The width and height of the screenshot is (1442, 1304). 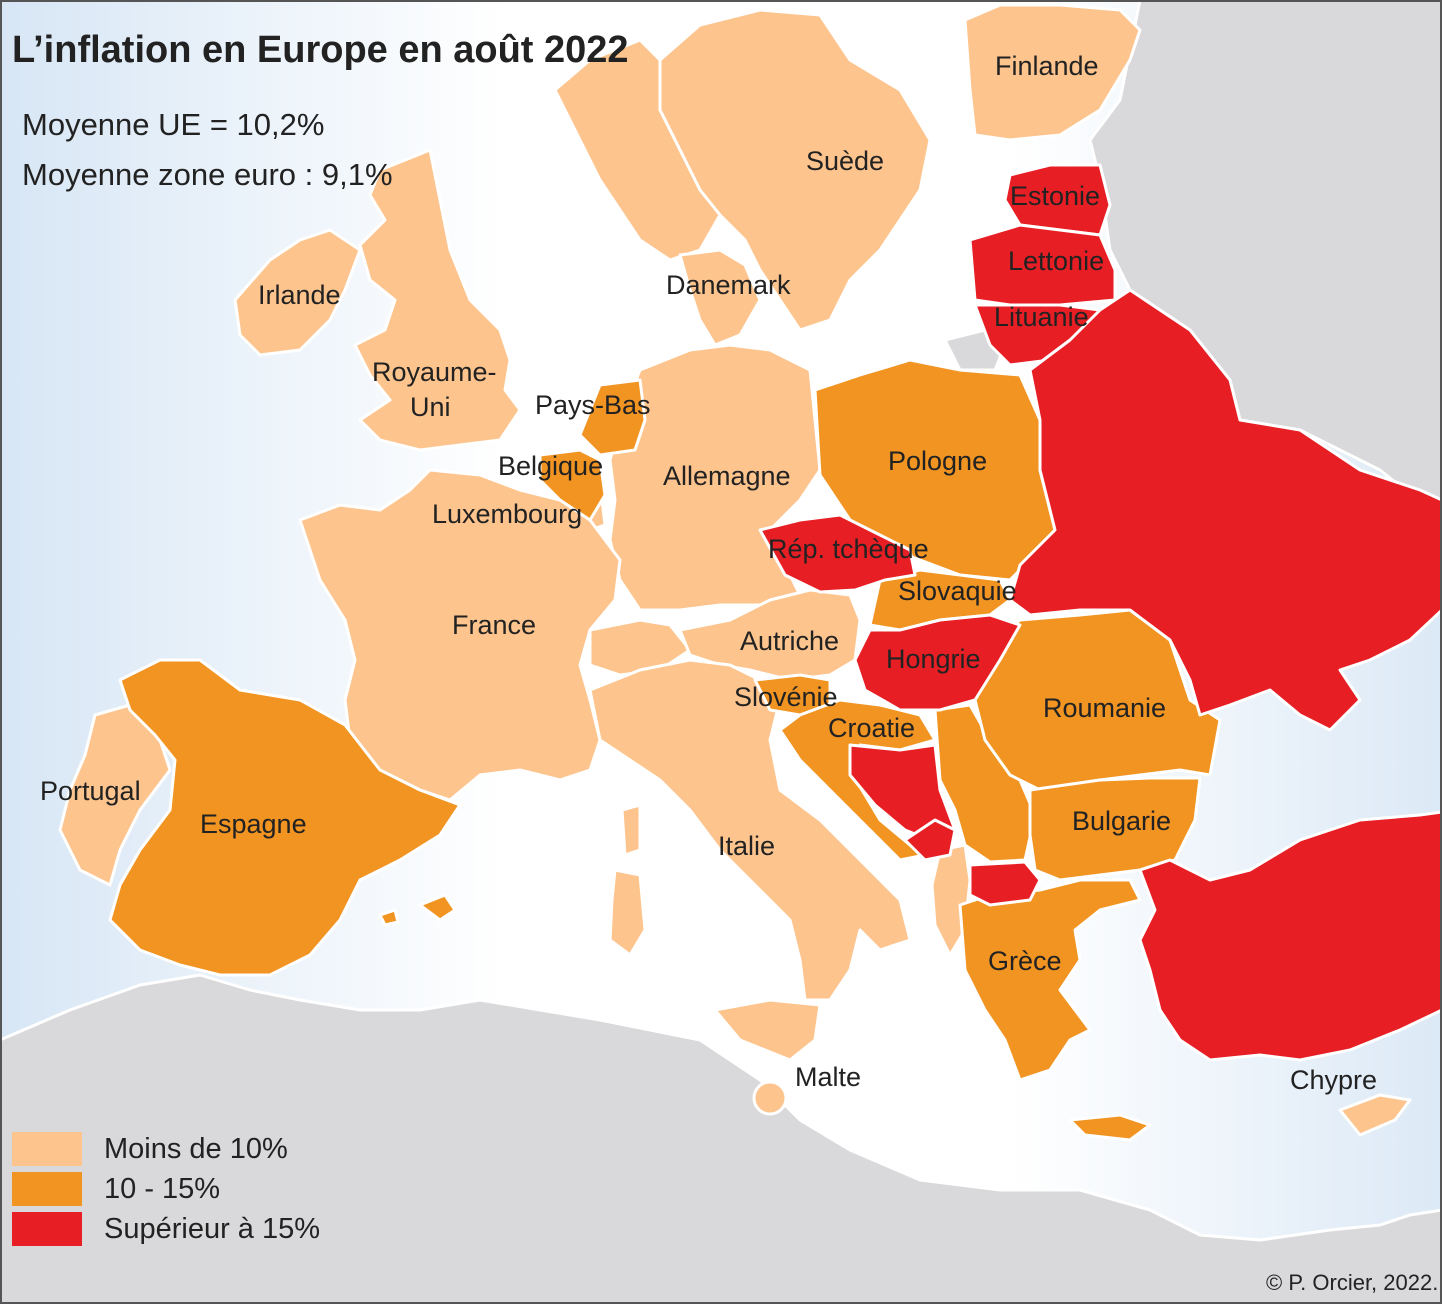 What do you see at coordinates (637, 150) in the screenshot?
I see `norway-shape` at bounding box center [637, 150].